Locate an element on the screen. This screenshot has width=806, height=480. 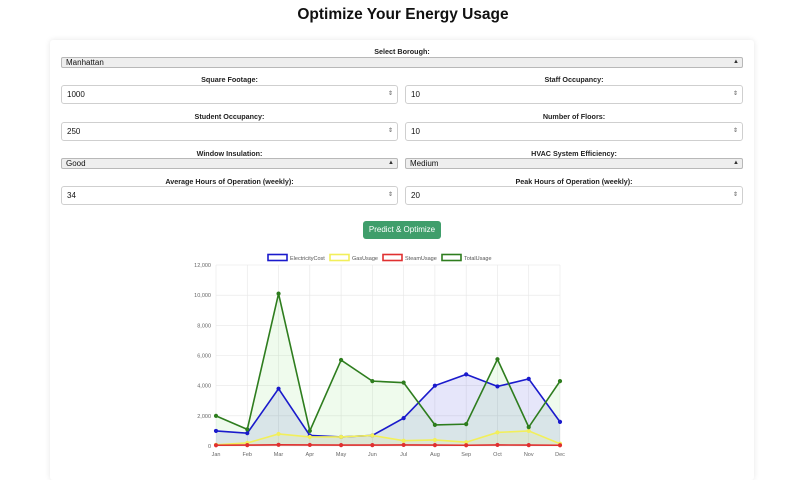
y-tick-label: 6,000 is located at coordinates (204, 357).